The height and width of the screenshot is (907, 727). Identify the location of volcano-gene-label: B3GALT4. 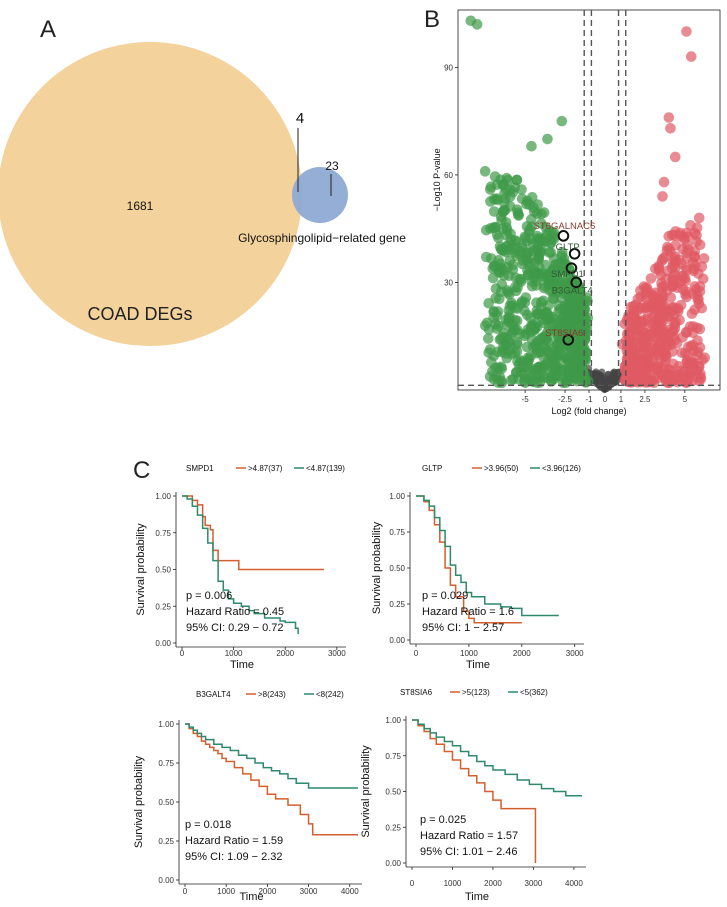
(572, 290).